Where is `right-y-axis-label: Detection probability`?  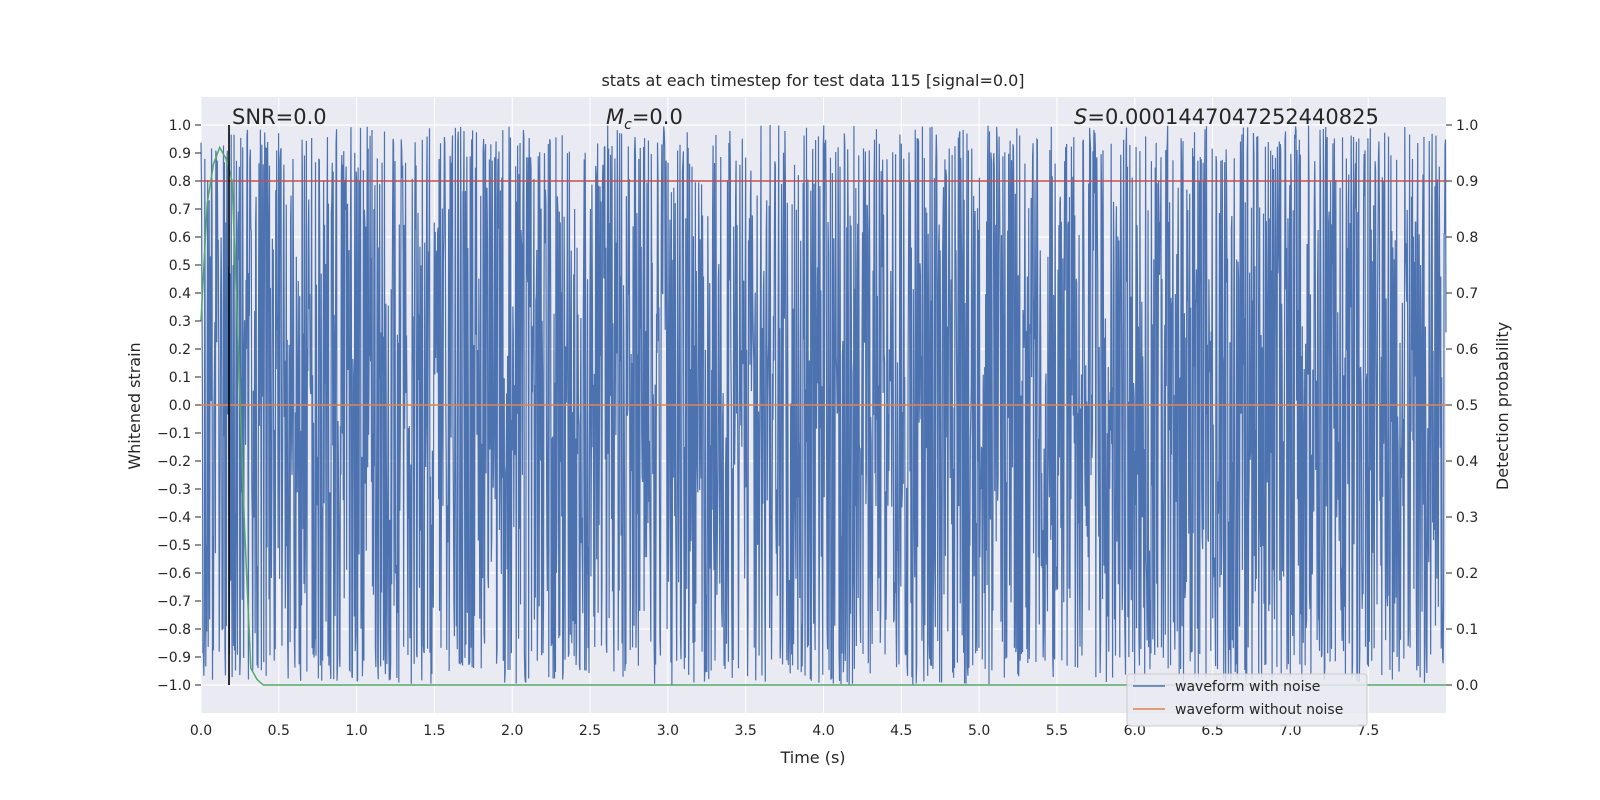 right-y-axis-label: Detection probability is located at coordinates (1502, 406).